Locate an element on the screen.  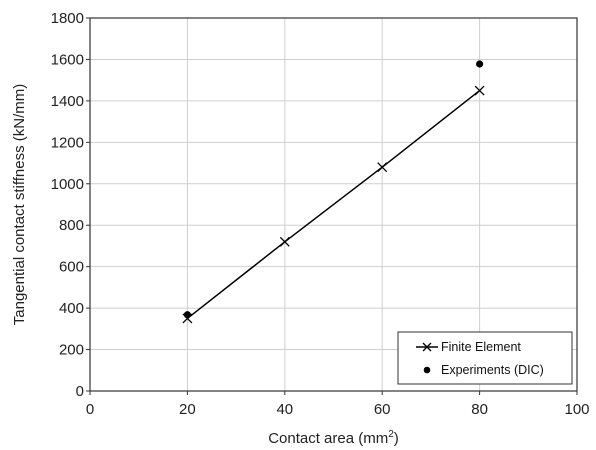
x-tick-label: 60 is located at coordinates (382, 409).